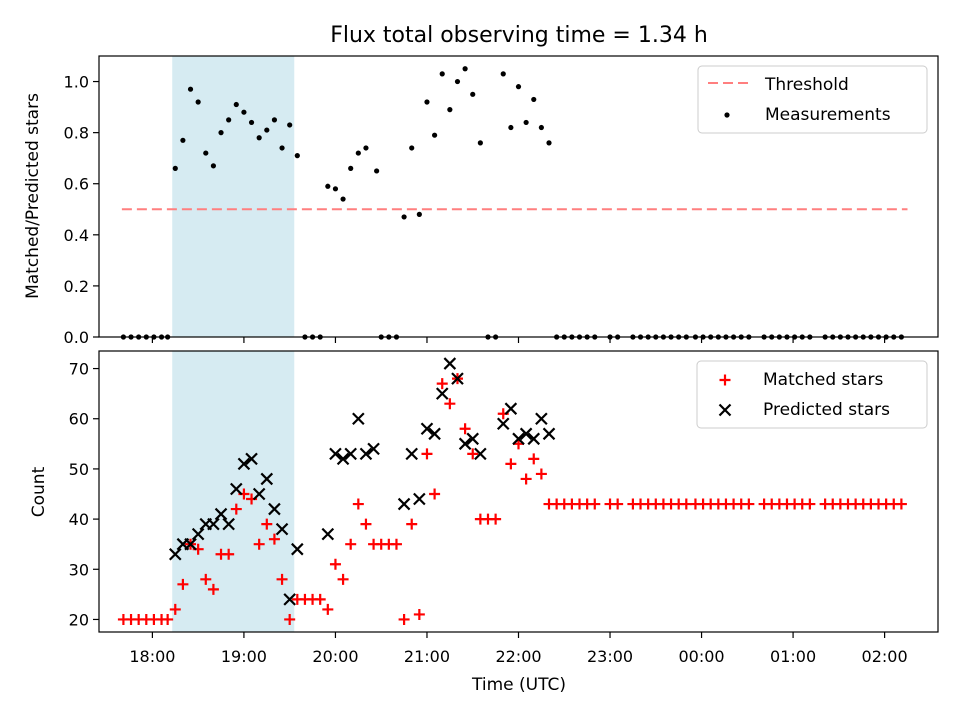  I want to click on bottom-legend: Matched stars Predicted stars, so click(812, 394).